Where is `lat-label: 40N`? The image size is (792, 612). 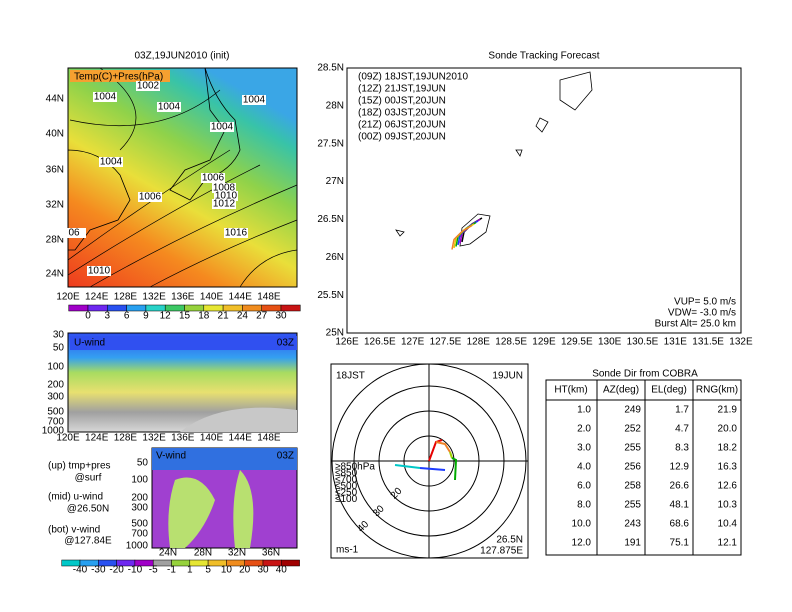
lat-label: 40N is located at coordinates (55, 134).